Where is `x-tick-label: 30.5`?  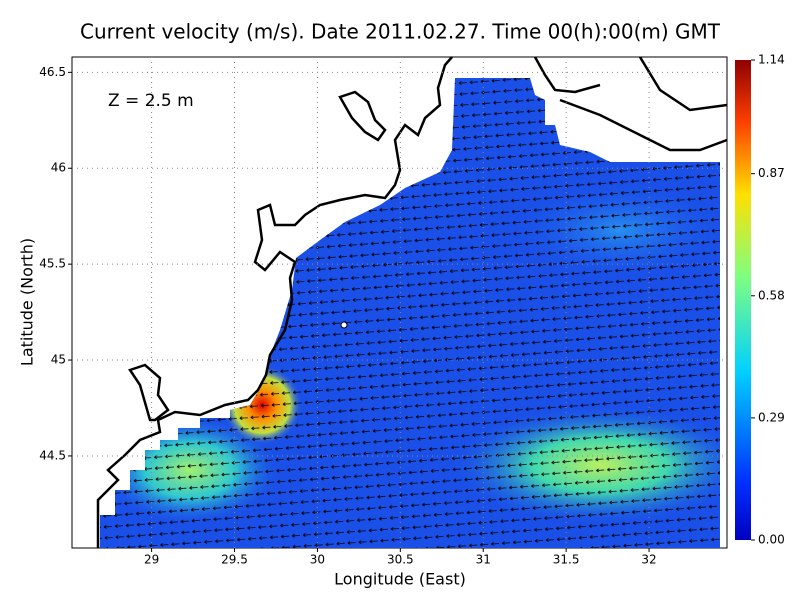 x-tick-label: 30.5 is located at coordinates (400, 560).